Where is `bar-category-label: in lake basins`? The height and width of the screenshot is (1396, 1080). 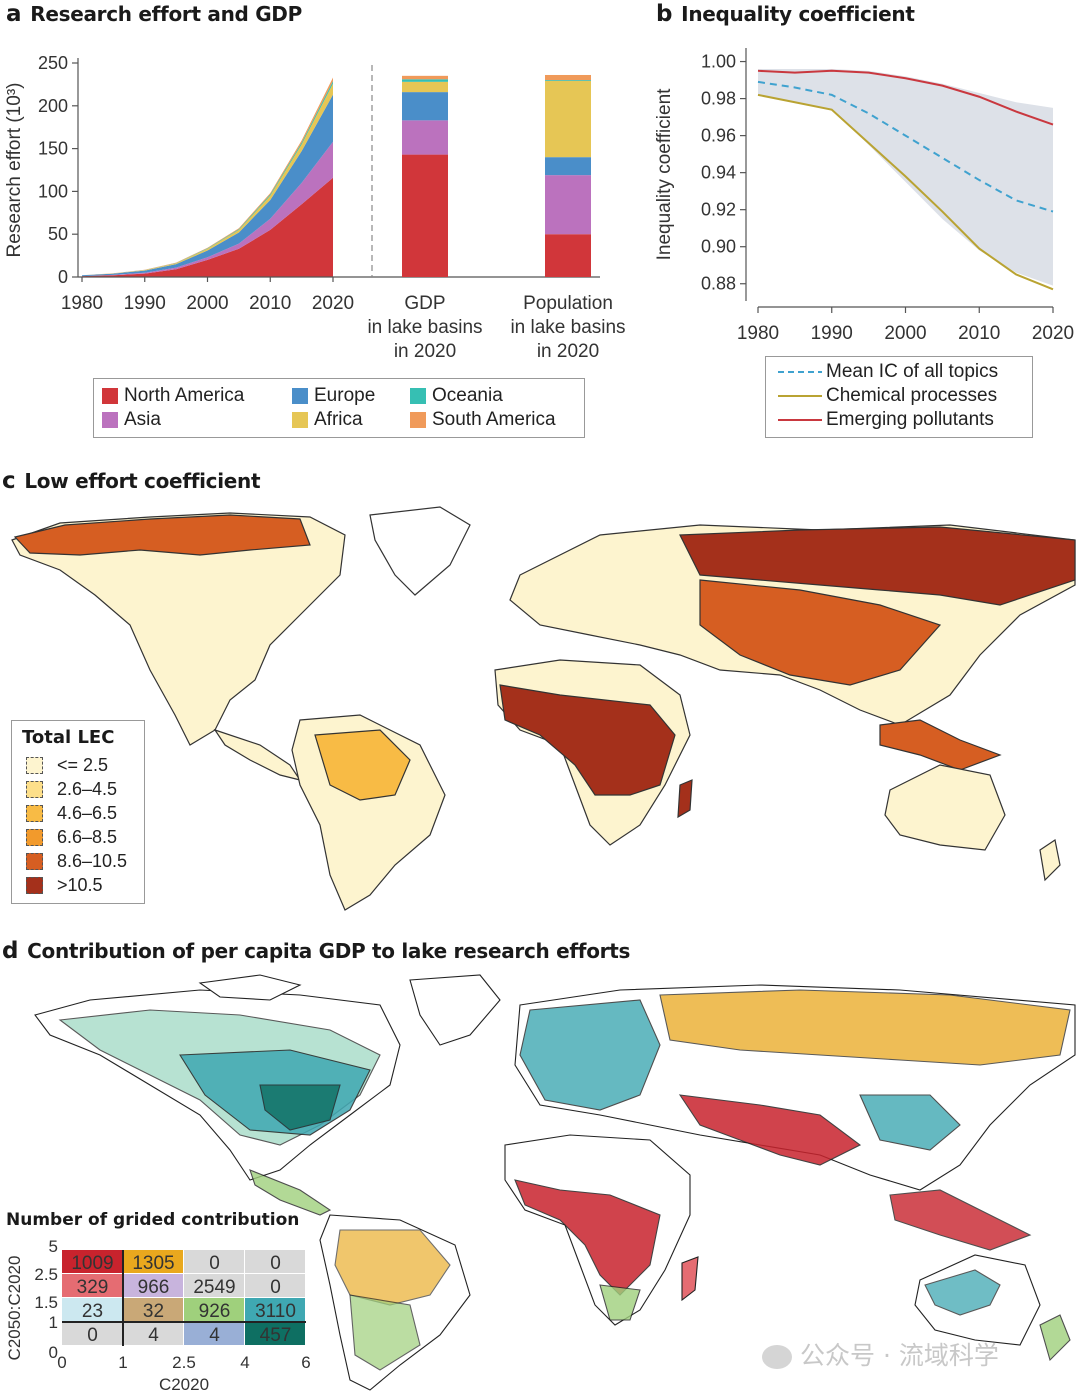 bar-category-label: in lake basins is located at coordinates (567, 327).